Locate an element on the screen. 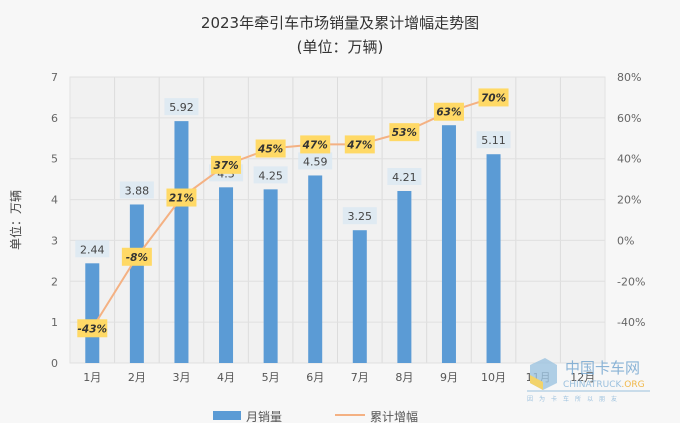 Image resolution: width=680 pixels, height=423 pixels. y-tick-label: 2 is located at coordinates (54, 281).